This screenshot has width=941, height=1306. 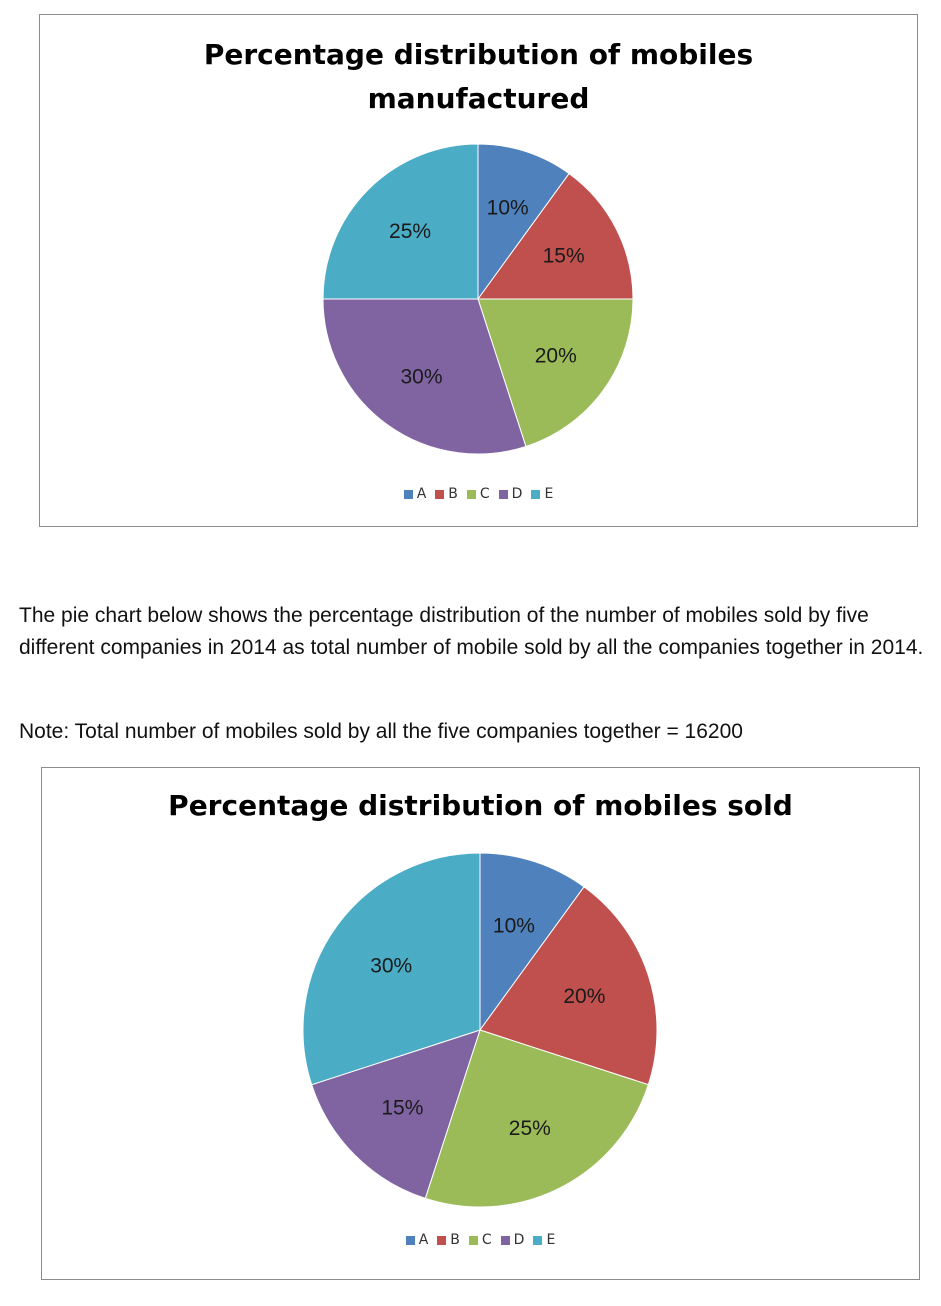 I want to click on slice-label-d: 30%, so click(x=421, y=377).